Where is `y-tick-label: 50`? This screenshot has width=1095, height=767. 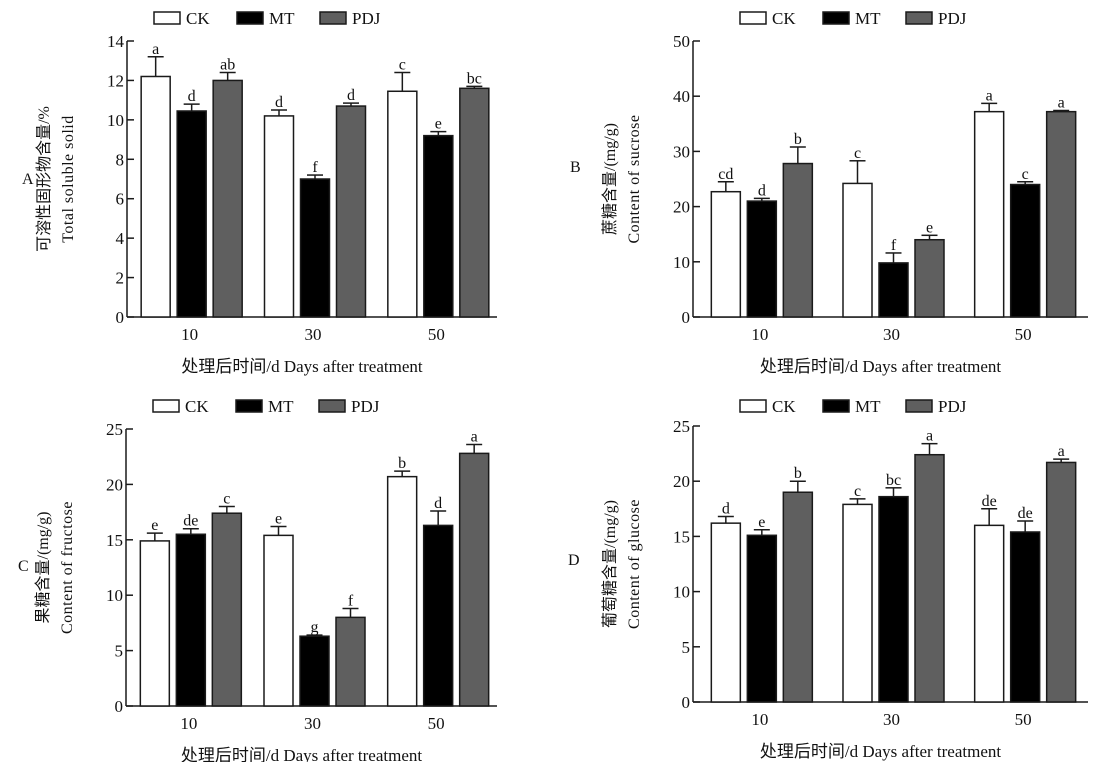 y-tick-label: 50 is located at coordinates (681, 41).